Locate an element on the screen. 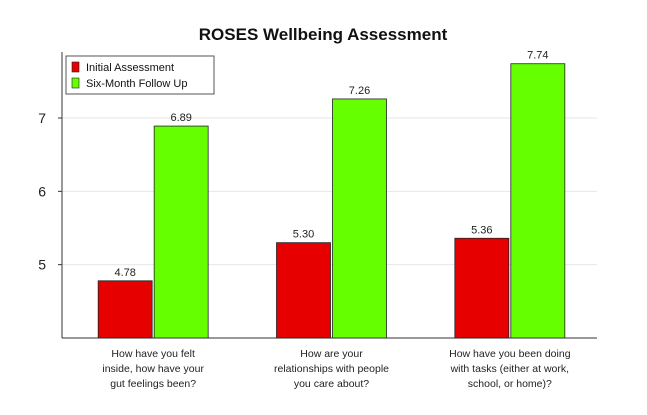  category-label-line: with tasks (either at work, is located at coordinates (509, 369).